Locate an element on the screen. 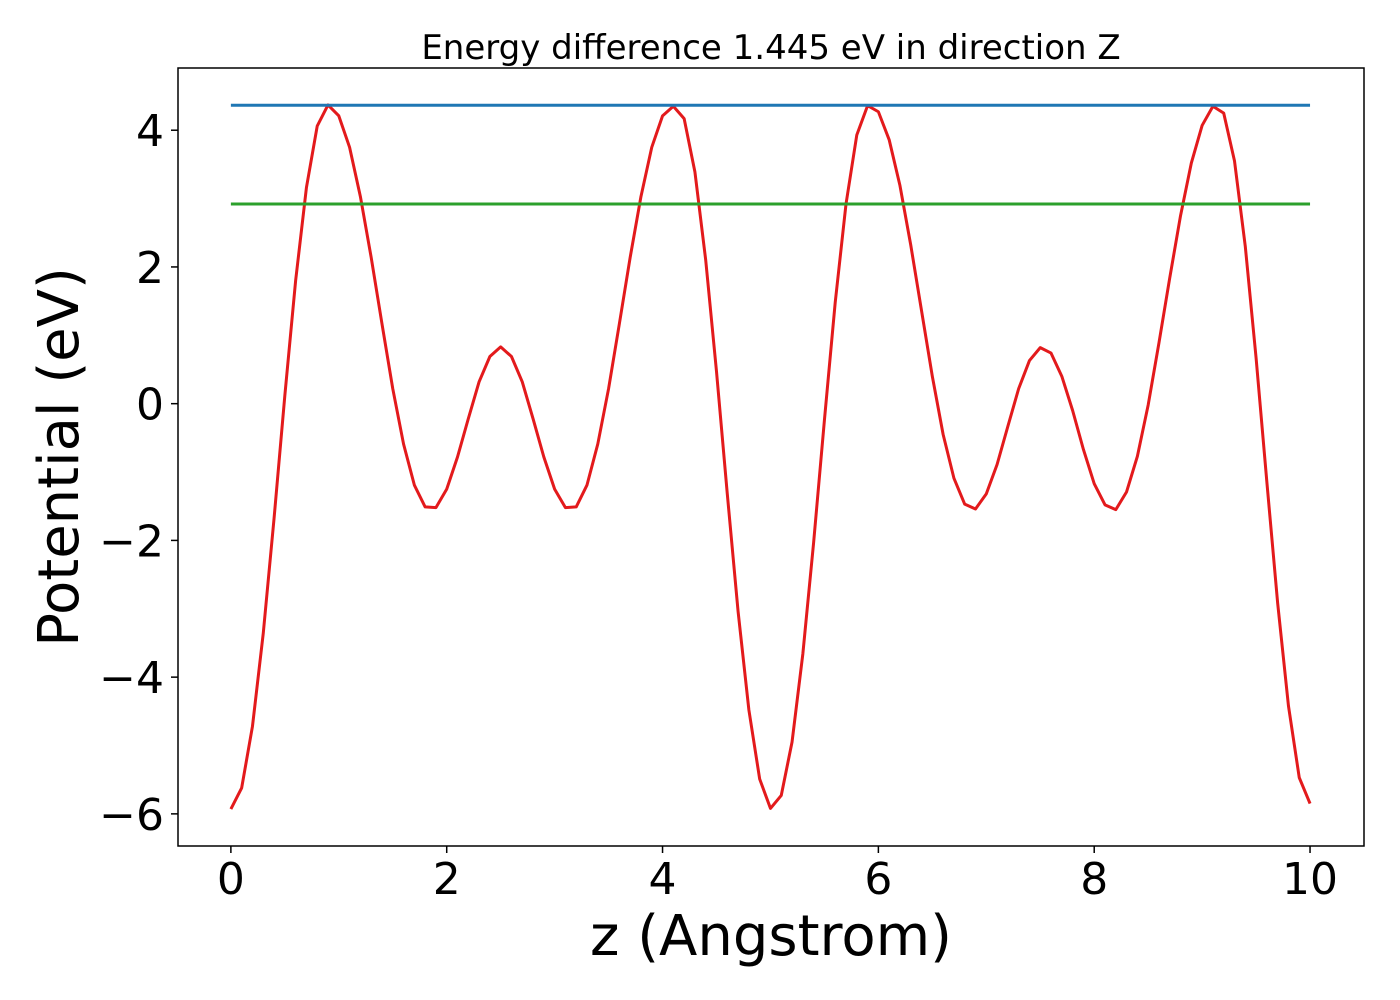  x-tick-label: 6 is located at coordinates (878, 879).